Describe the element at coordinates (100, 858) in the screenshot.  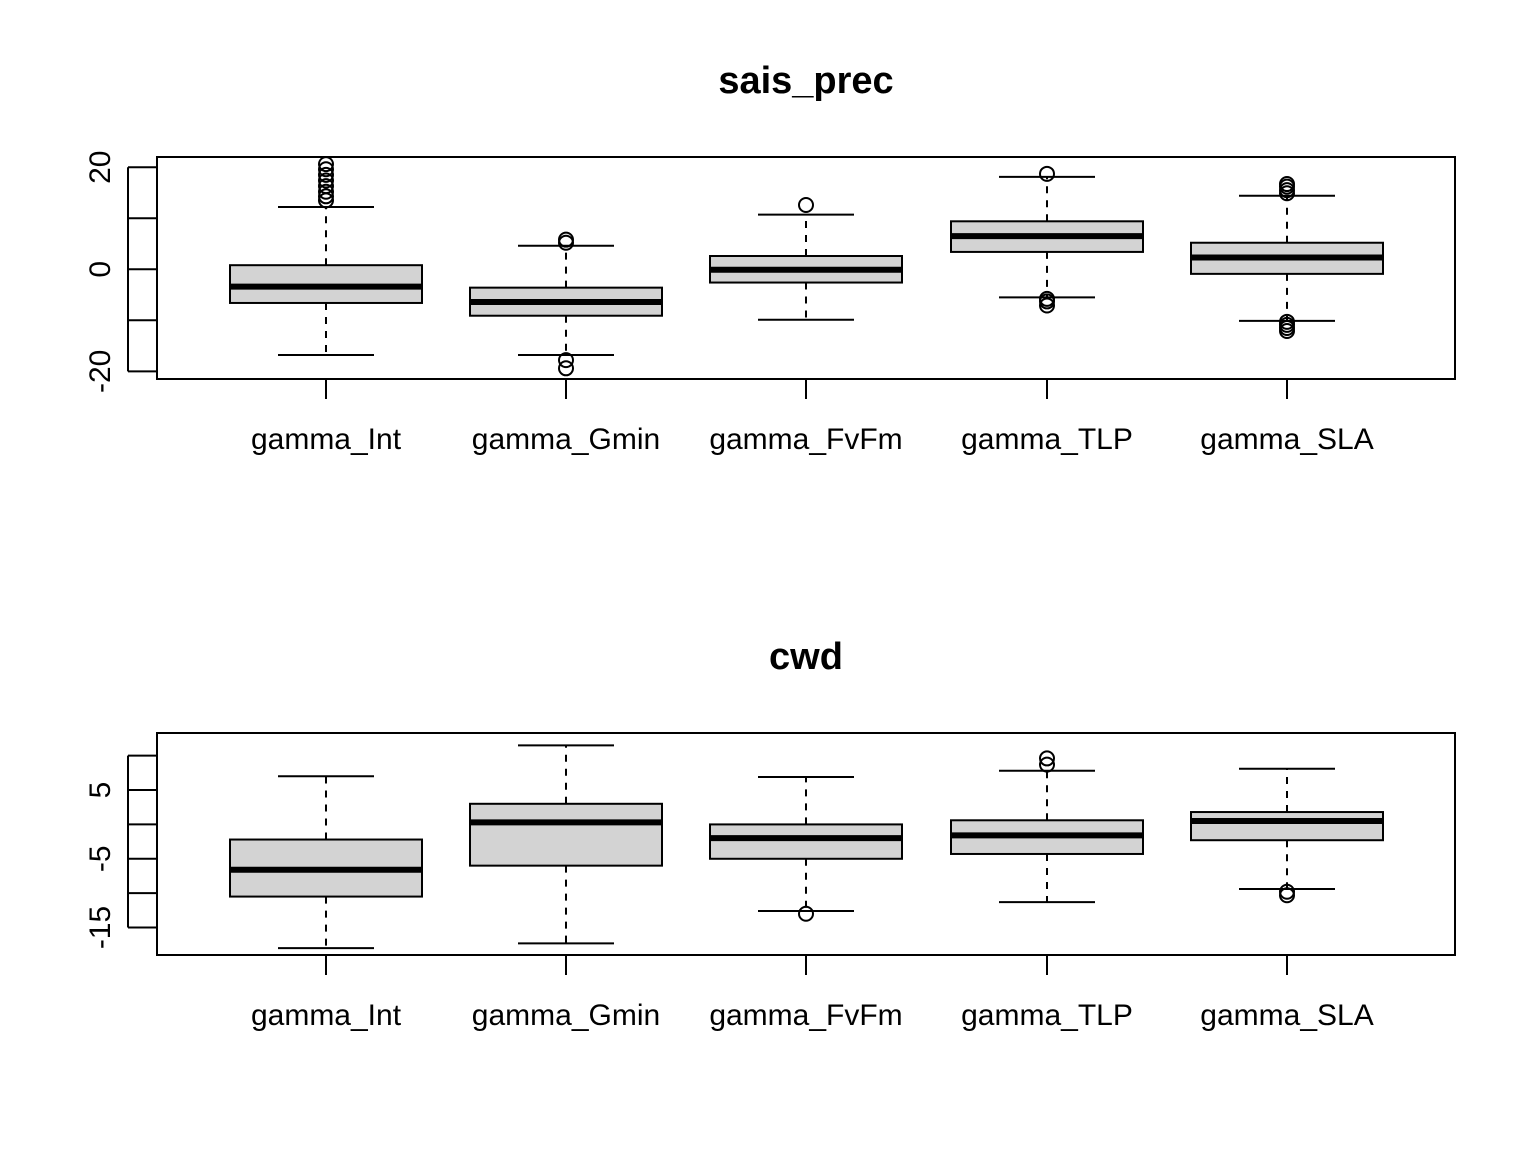
I see `y-tick-label: -5` at that location.